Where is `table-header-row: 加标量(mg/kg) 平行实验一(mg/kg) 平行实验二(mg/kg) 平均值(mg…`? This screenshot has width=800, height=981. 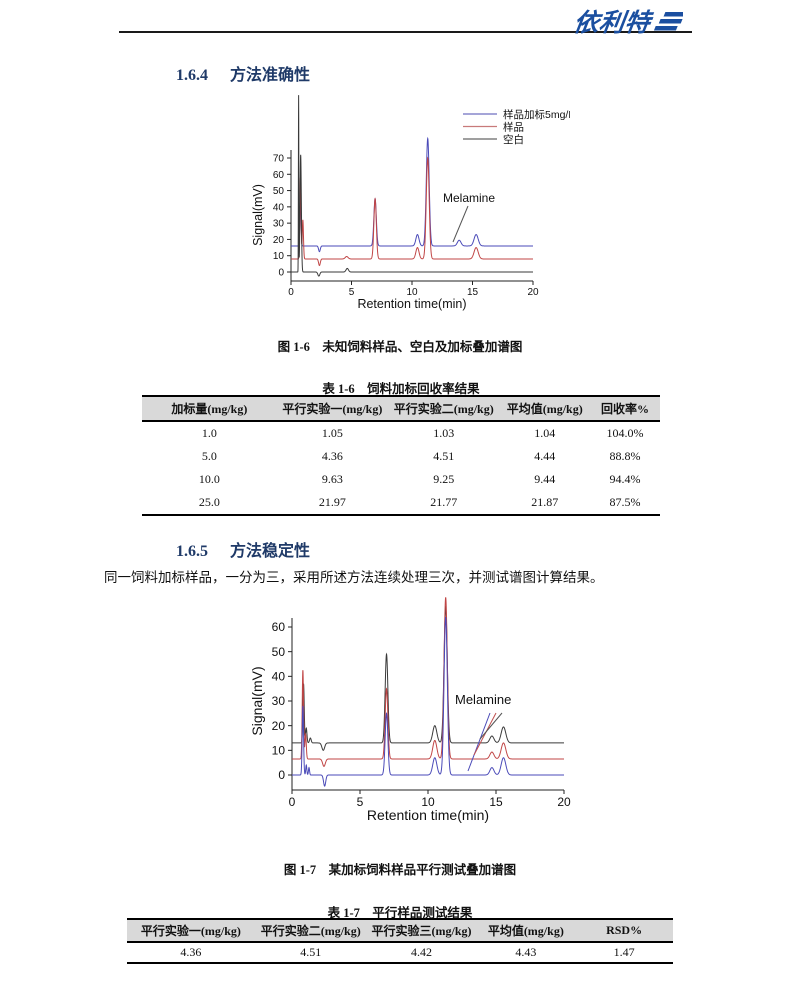
table-header-row: 加标量(mg/kg) 平行实验一(mg/kg) 平行实验二(mg/kg) 平均值(mg… is located at coordinates (401, 408).